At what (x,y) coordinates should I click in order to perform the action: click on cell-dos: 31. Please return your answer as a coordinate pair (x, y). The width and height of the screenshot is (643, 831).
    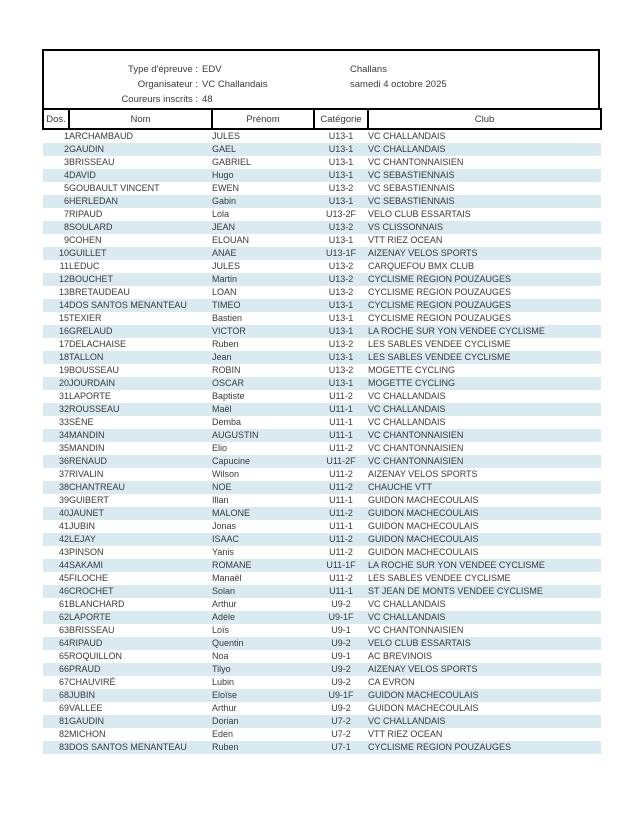
    Looking at the image, I should click on (63, 396).